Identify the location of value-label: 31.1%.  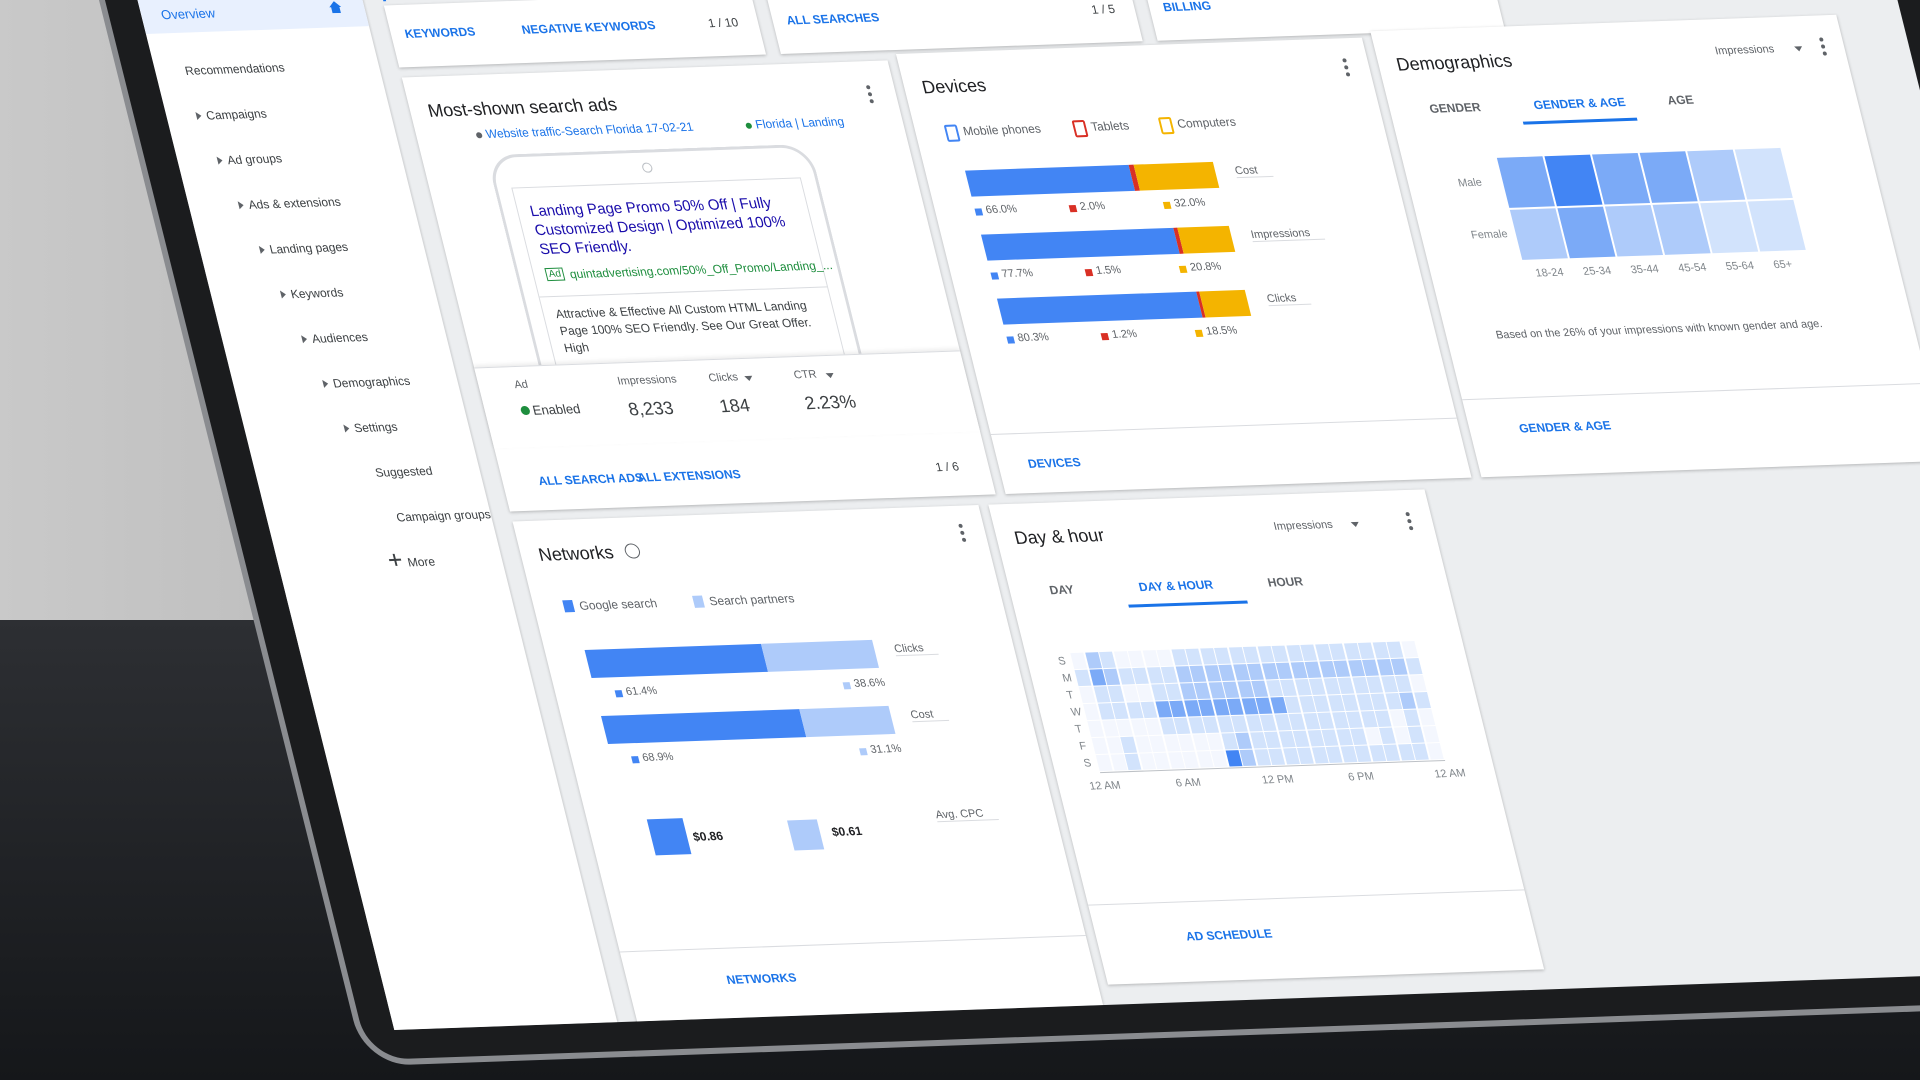
(885, 749).